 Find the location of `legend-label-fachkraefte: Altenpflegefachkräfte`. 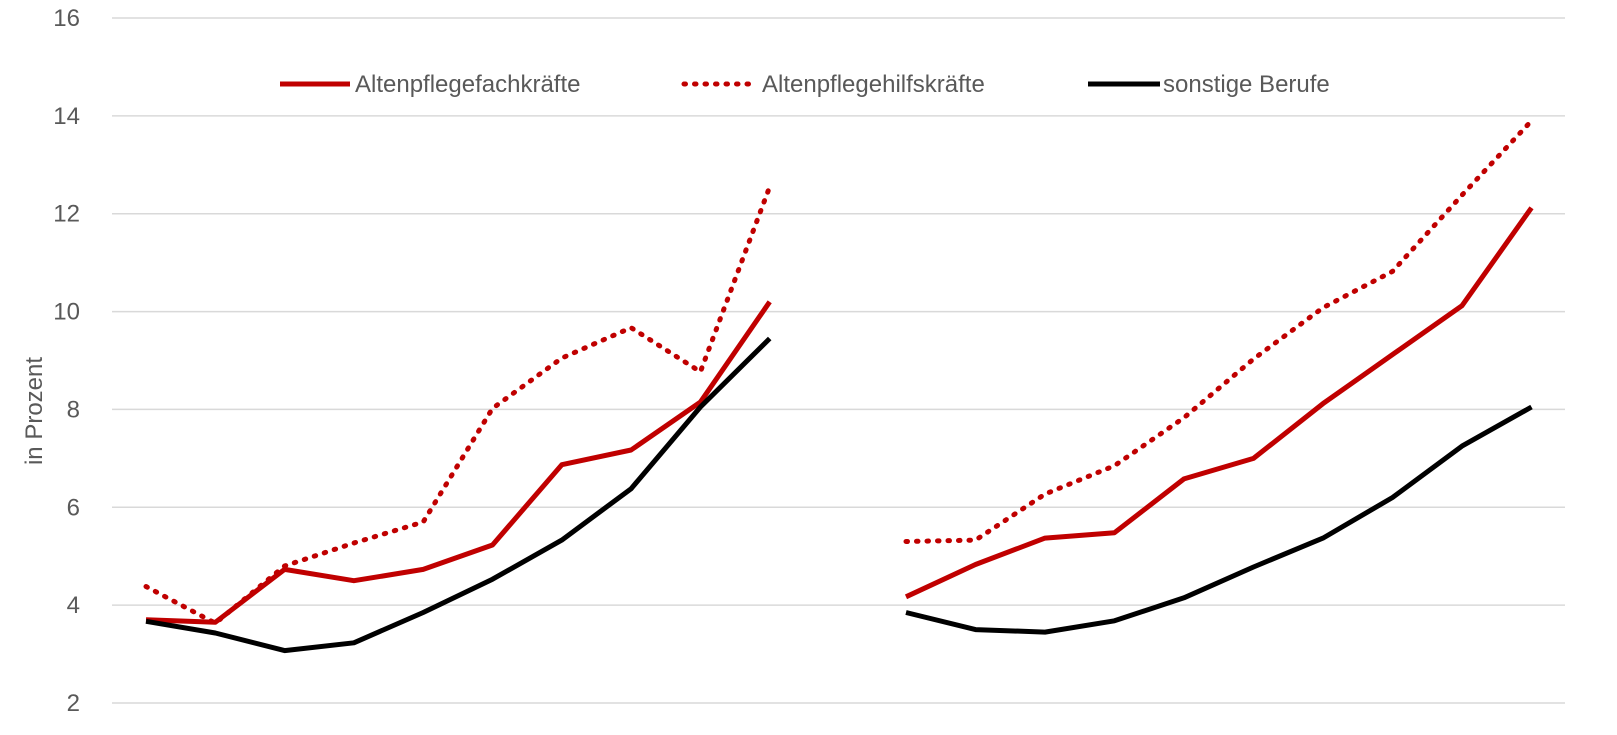

legend-label-fachkraefte: Altenpflegefachkräfte is located at coordinates (467, 84).